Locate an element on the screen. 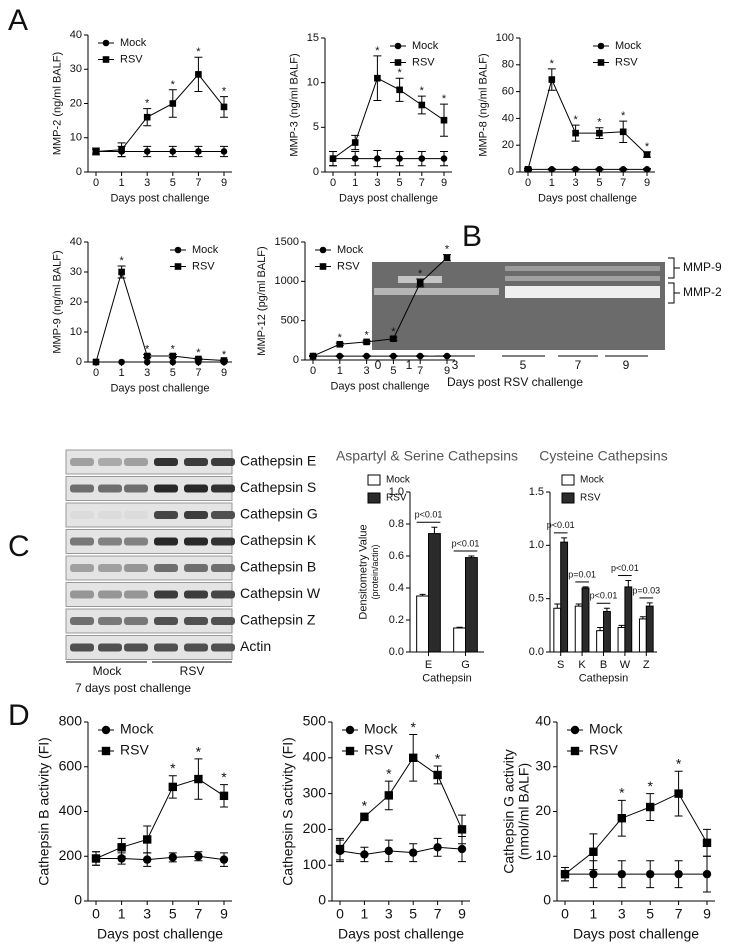 The image size is (749, 951). x-tick-label: 5 is located at coordinates (599, 183).